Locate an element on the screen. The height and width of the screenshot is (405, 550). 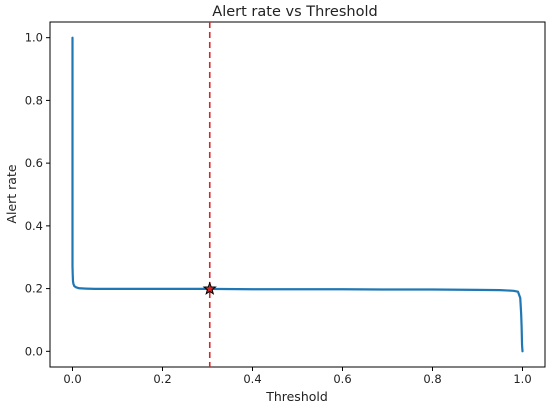
x-axis-ticks: 0.0 0.2 0.4 0.6 0.8 1.0 is located at coordinates (297, 376).